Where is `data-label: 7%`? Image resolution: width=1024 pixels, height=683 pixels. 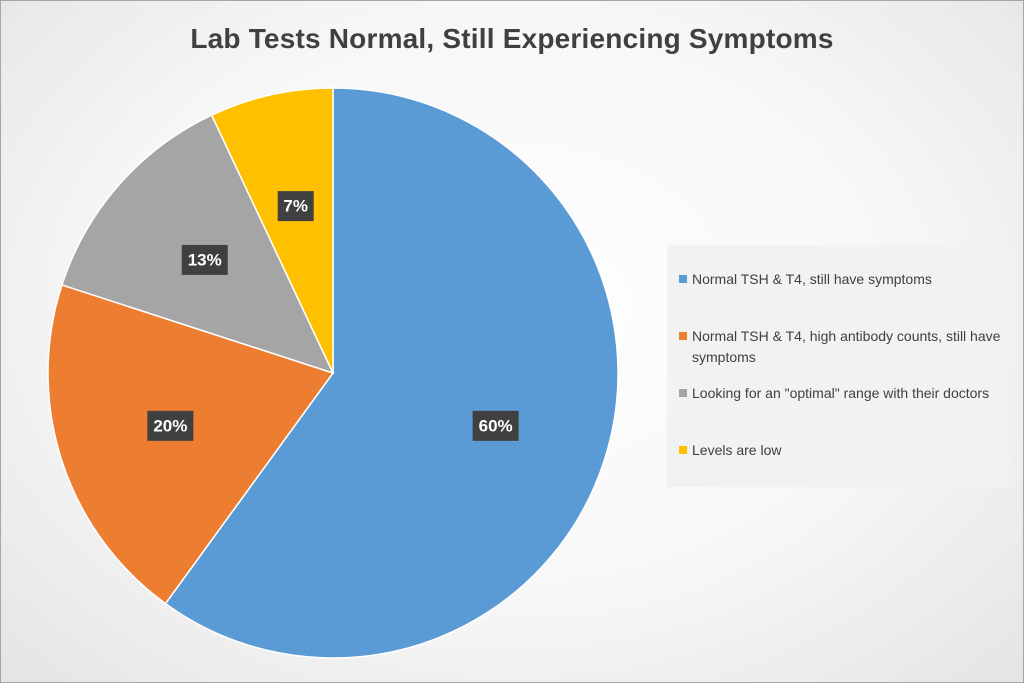 data-label: 7% is located at coordinates (295, 206).